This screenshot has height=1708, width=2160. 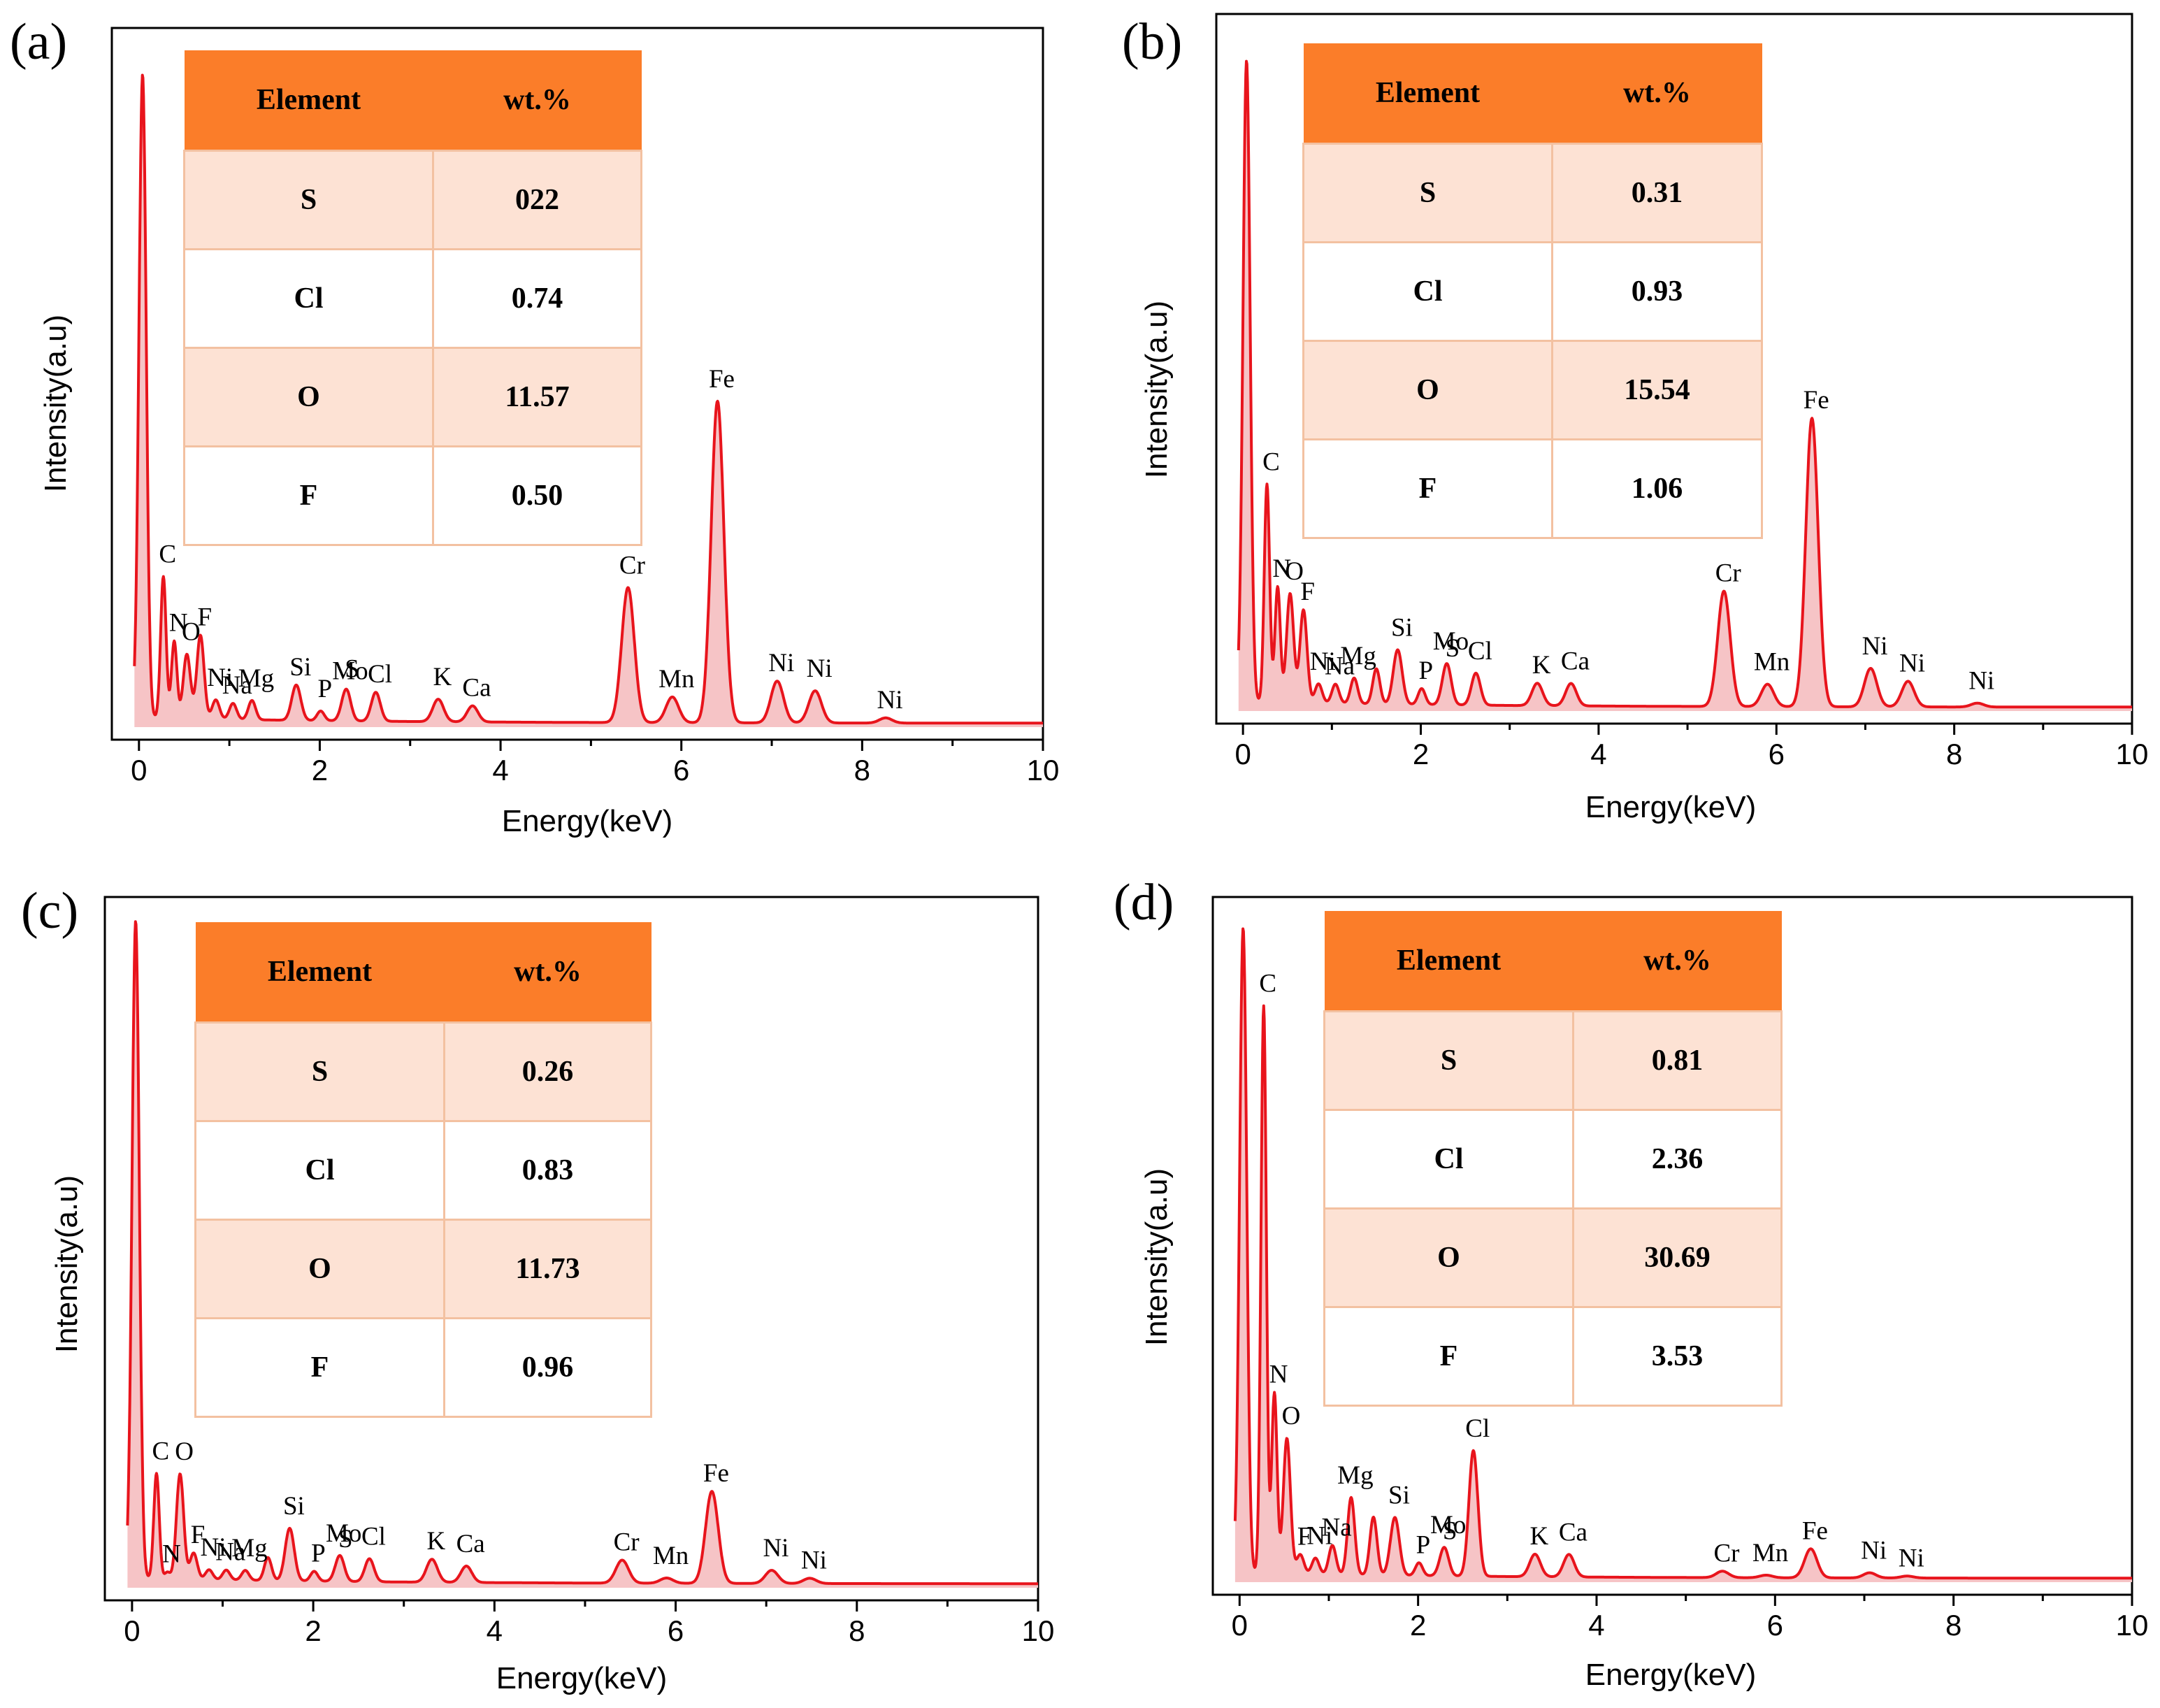 I want to click on table-row: O 11.73, so click(x=423, y=1269).